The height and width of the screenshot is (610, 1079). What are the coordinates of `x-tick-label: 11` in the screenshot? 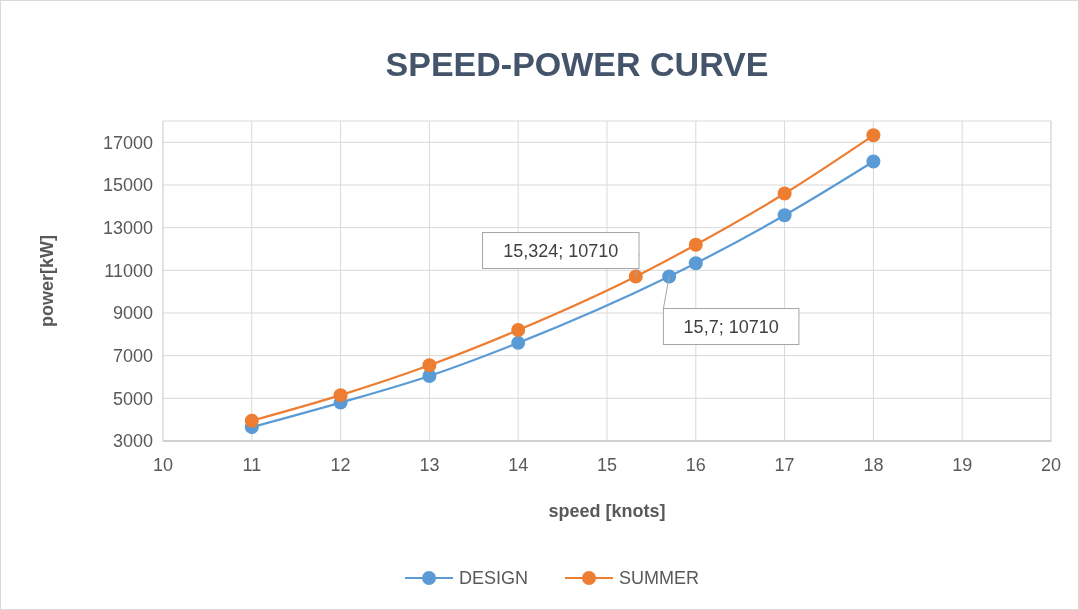 It's located at (252, 465).